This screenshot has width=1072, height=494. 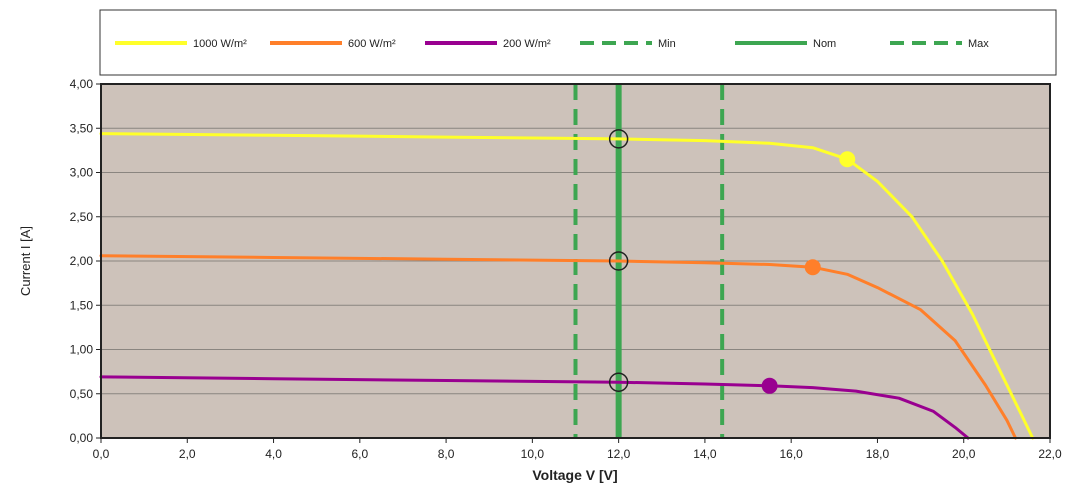 What do you see at coordinates (181, 44) in the screenshot?
I see `legend-item-series-0: 1000 W/m²` at bounding box center [181, 44].